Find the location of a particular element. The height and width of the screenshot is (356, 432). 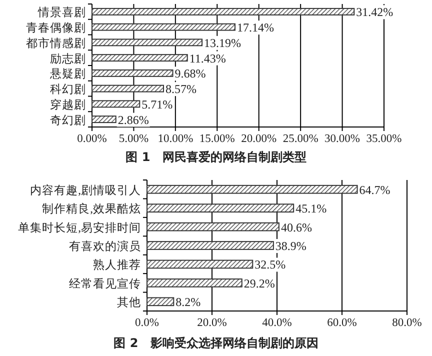

data-label: 8.57% is located at coordinates (181, 89).